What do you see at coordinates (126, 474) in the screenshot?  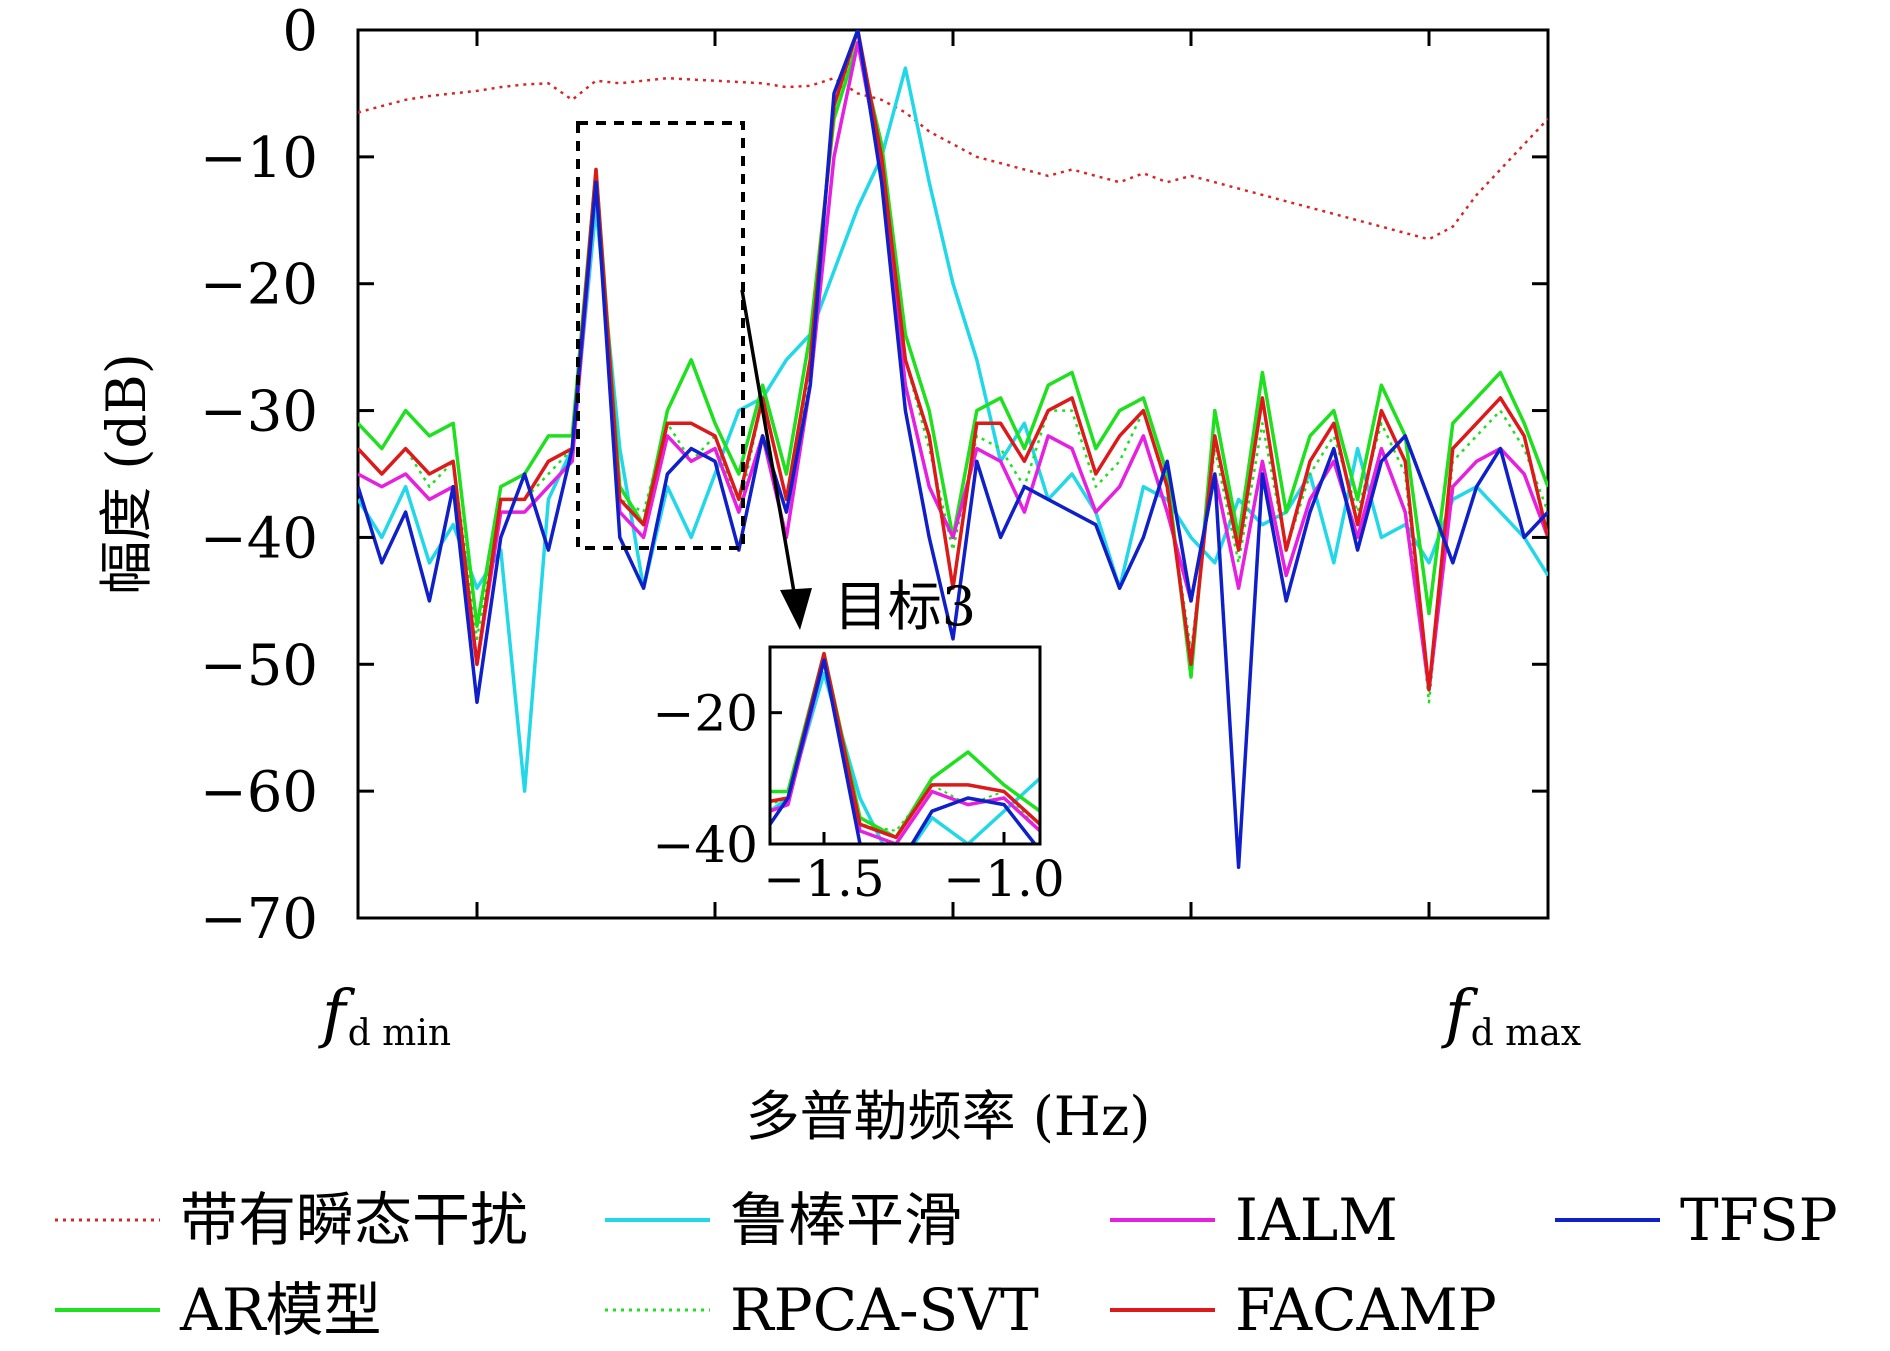 I see `y-axis-title: 幅度 (dB)` at bounding box center [126, 474].